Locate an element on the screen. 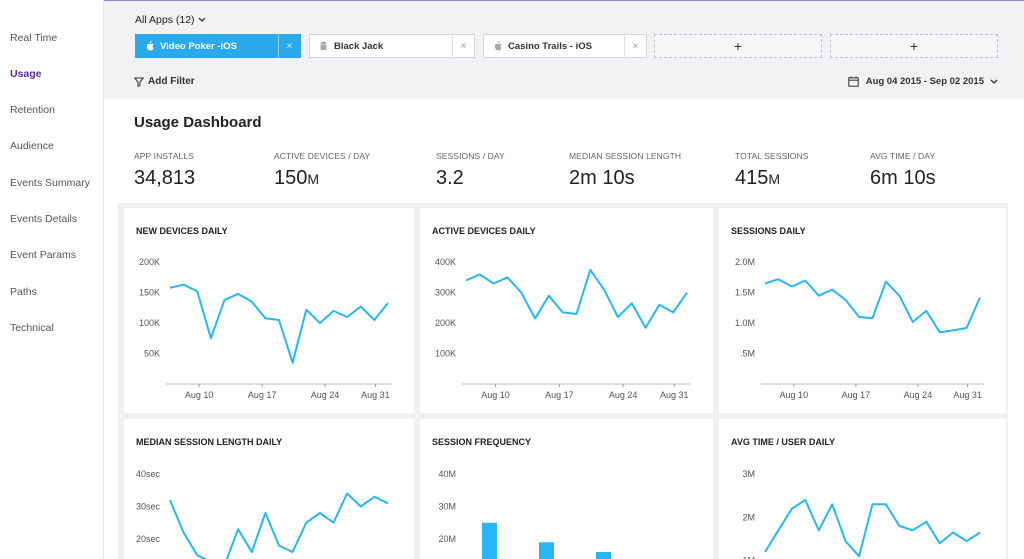 The width and height of the screenshot is (1024, 559). stat-active-devices: ACTIVE DEVICES / DAY 150M is located at coordinates (322, 170).